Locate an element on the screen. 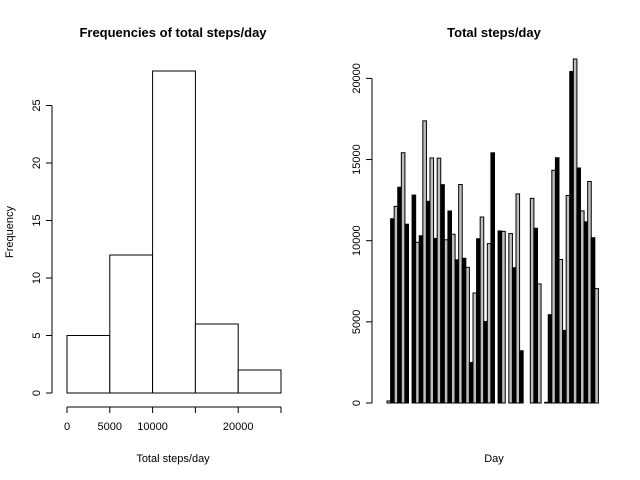 This screenshot has height=480, width=640. y-tick-label: 25 is located at coordinates (37, 105).